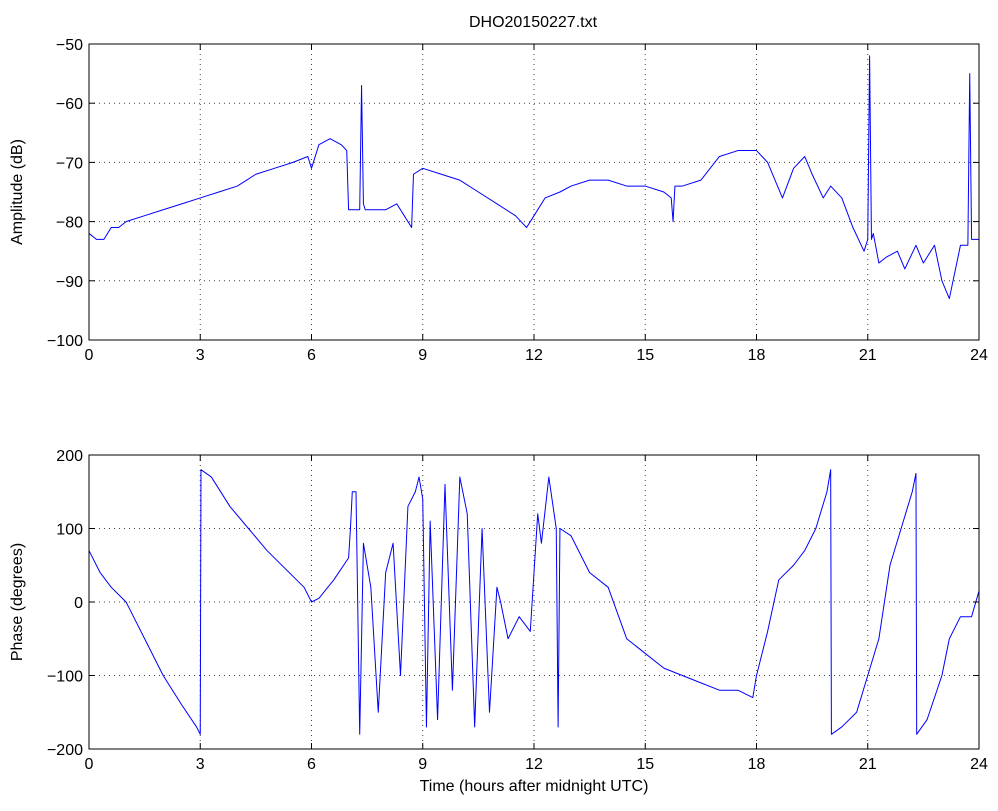 This screenshot has height=811, width=998. Describe the element at coordinates (979, 355) in the screenshot. I see `amplitude-xtick-label-8: 24` at that location.